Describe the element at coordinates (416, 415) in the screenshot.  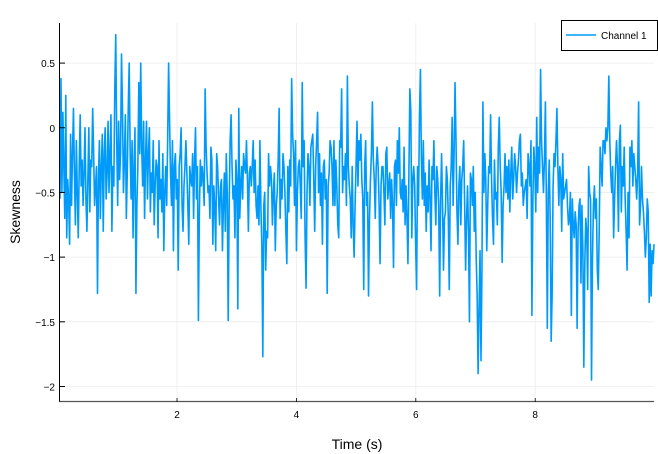
I see `x-tick-label: 6` at that location.